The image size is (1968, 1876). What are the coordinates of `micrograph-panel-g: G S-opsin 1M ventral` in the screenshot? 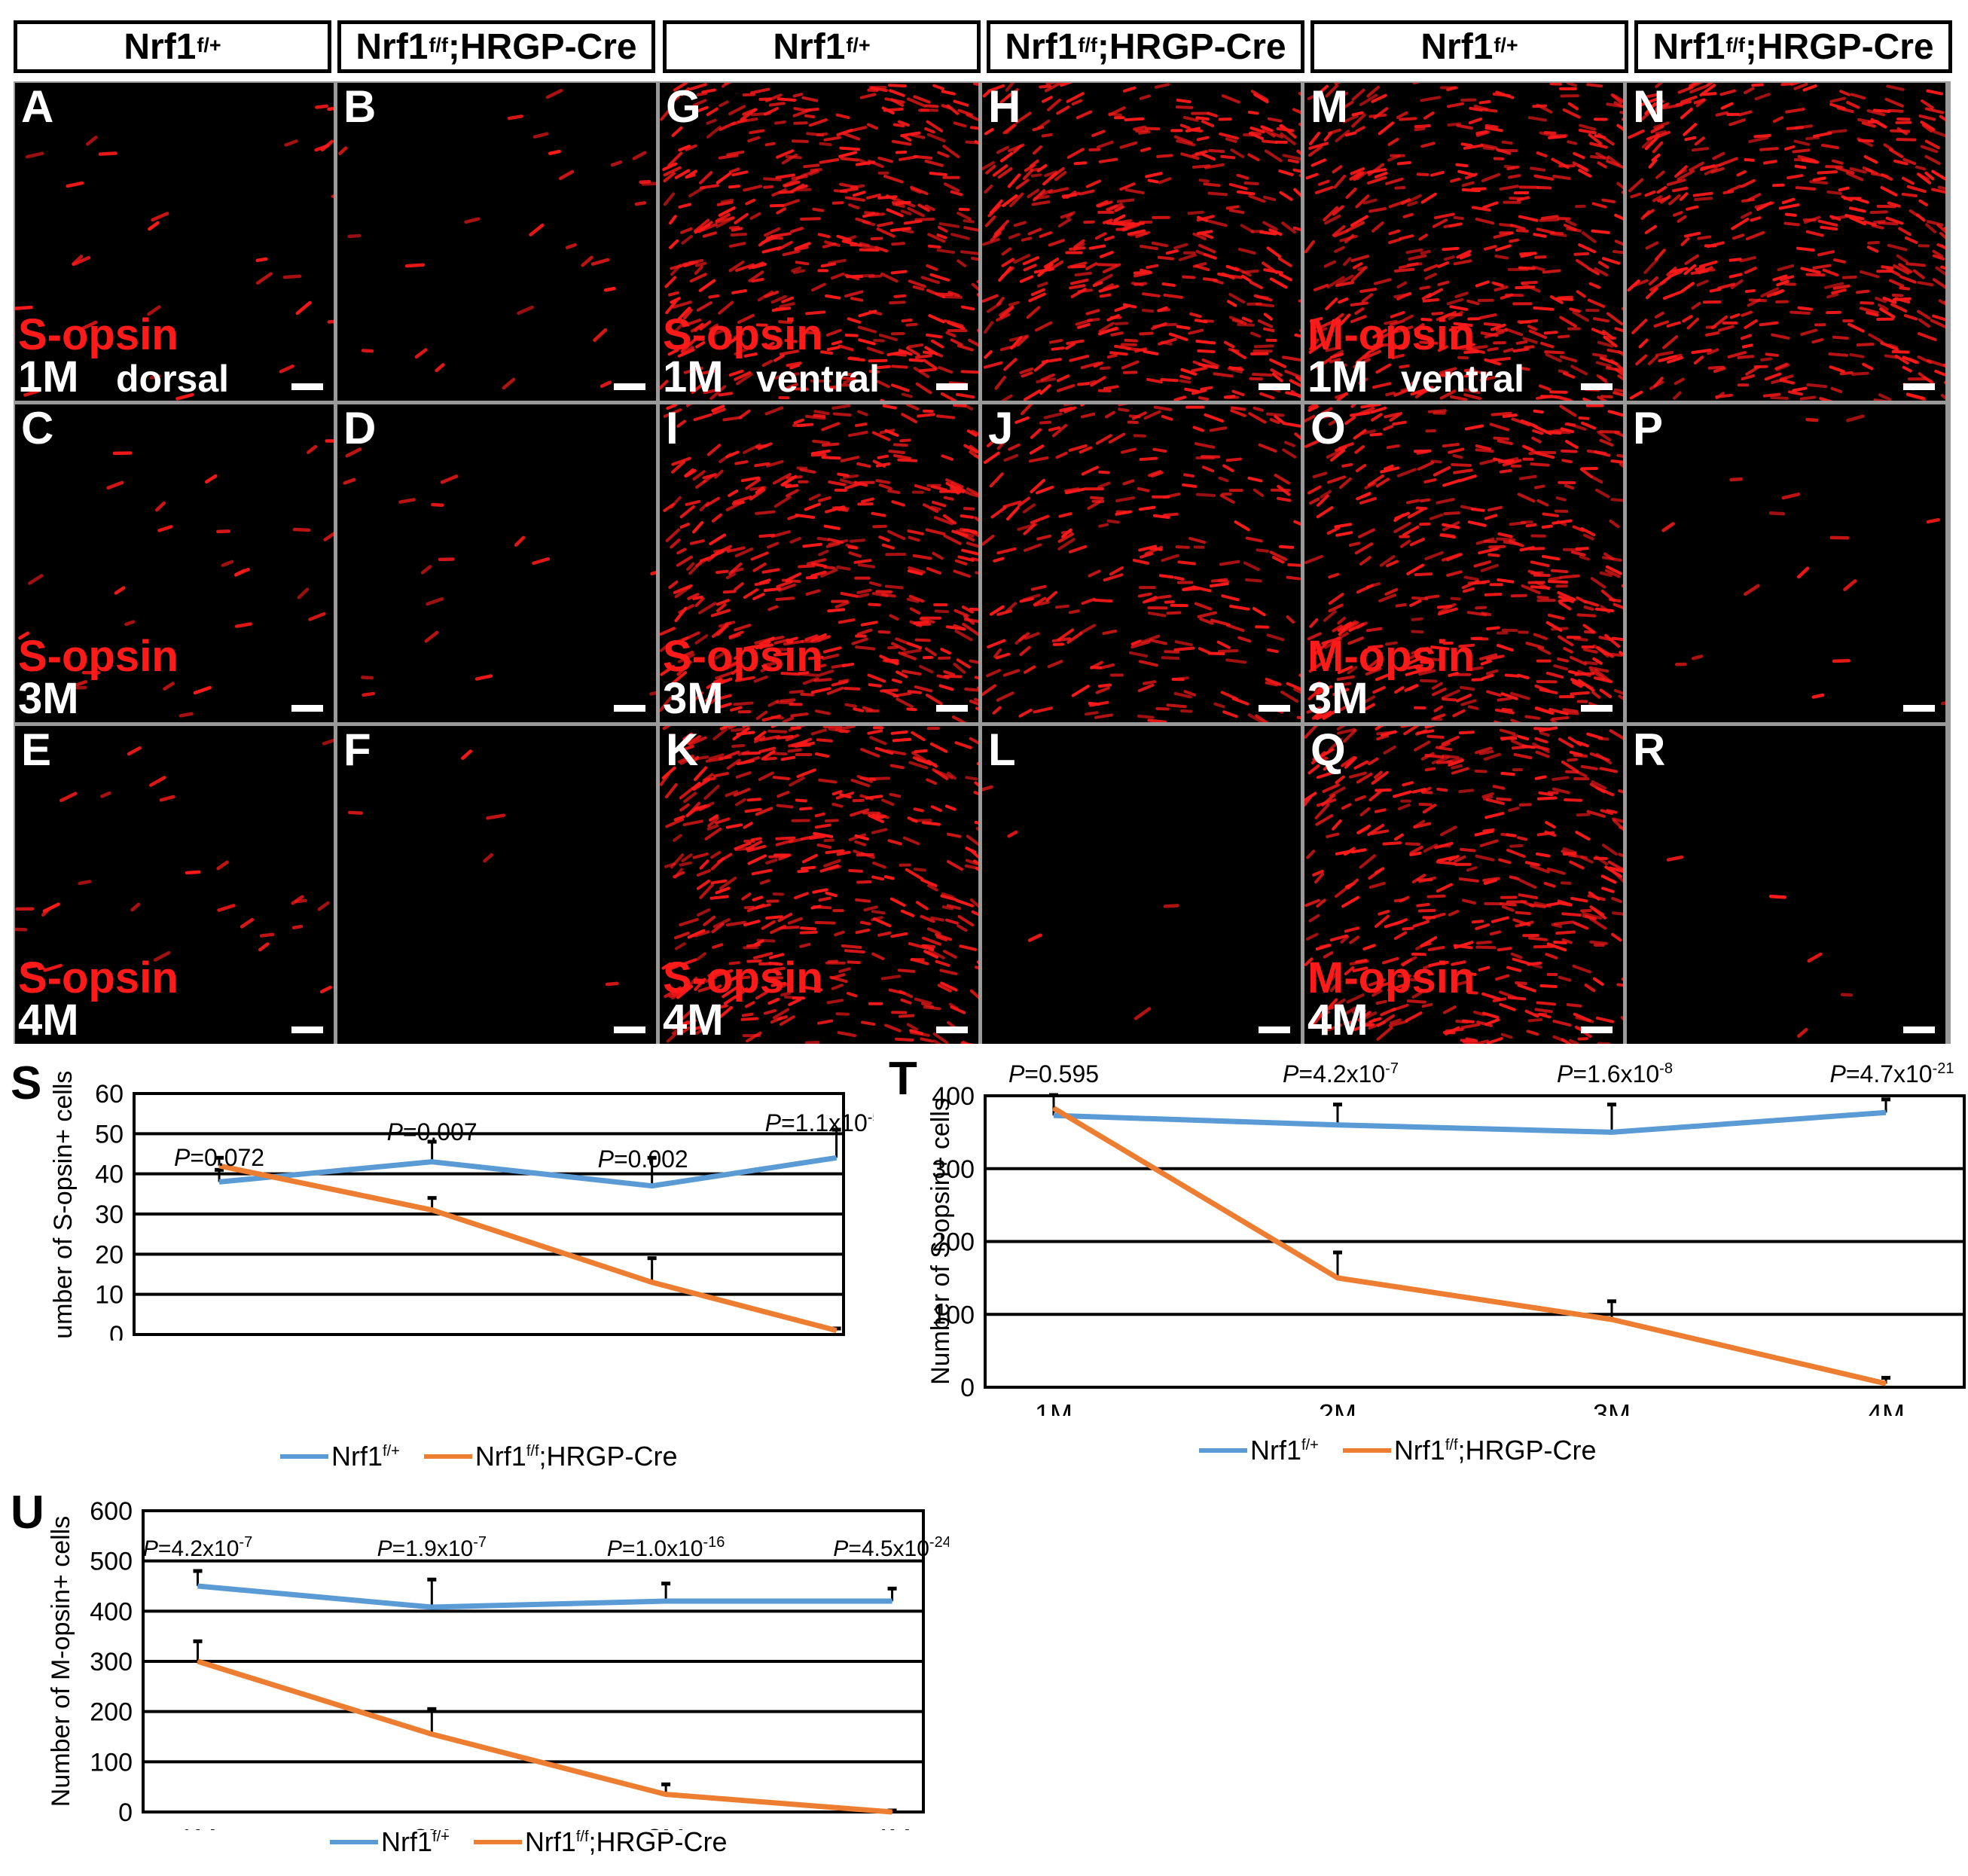 It's located at (819, 242).